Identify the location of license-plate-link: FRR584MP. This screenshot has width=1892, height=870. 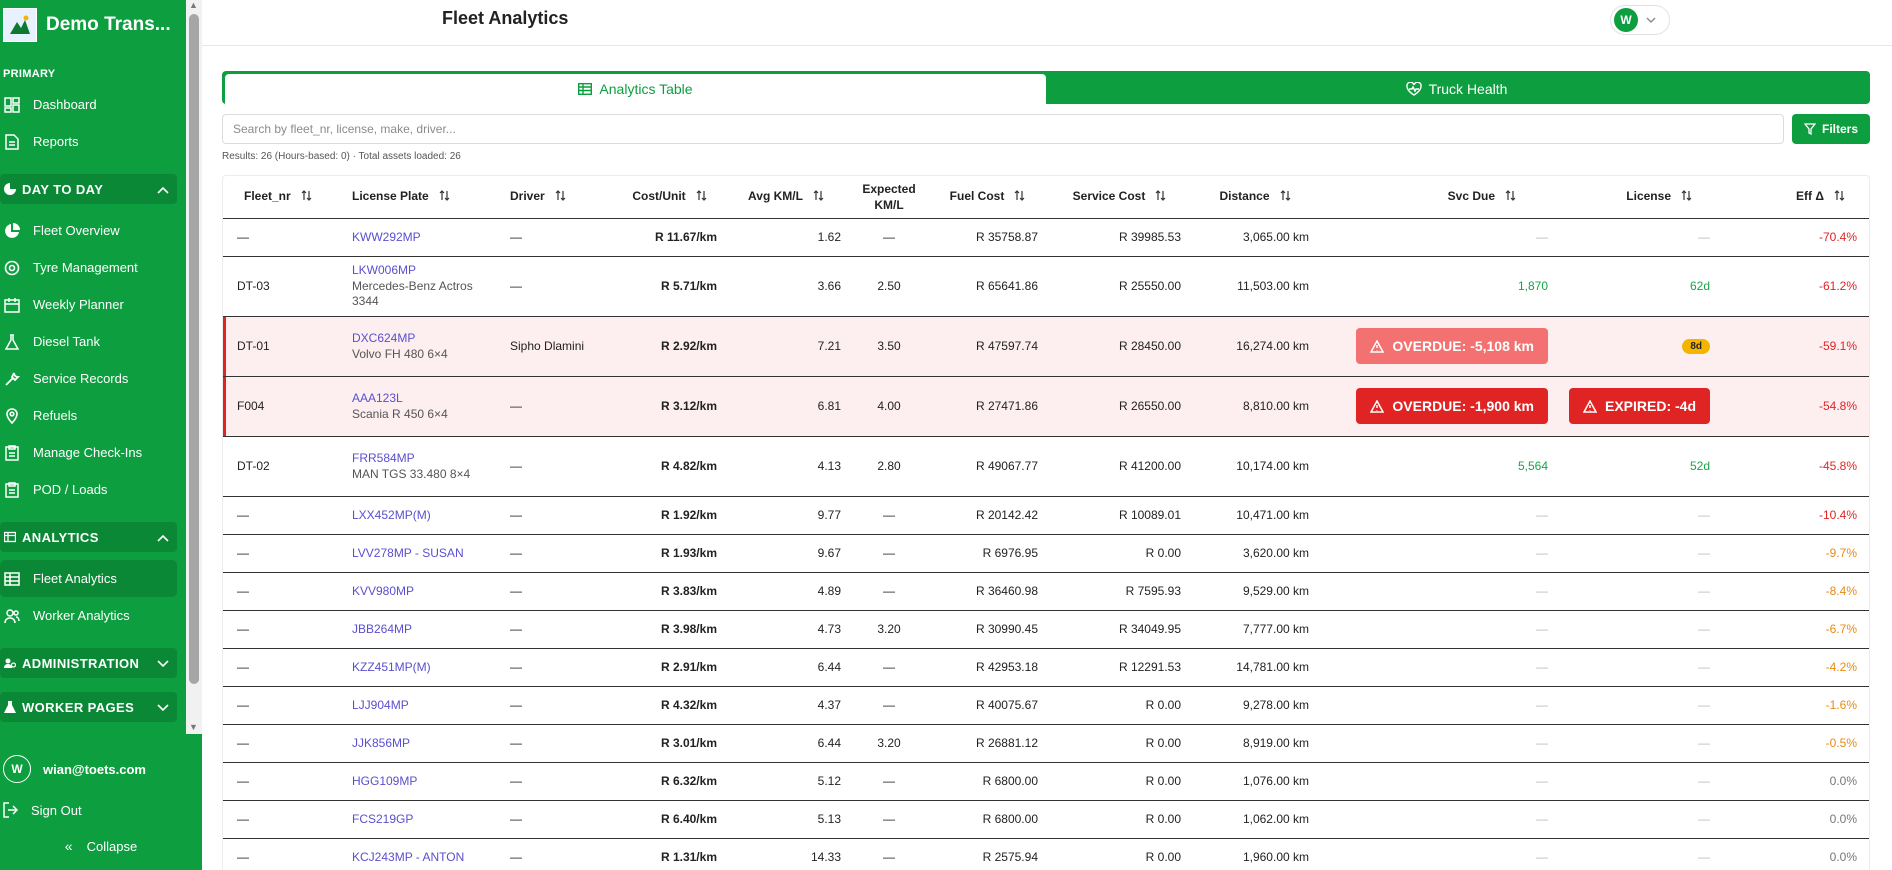
(383, 457).